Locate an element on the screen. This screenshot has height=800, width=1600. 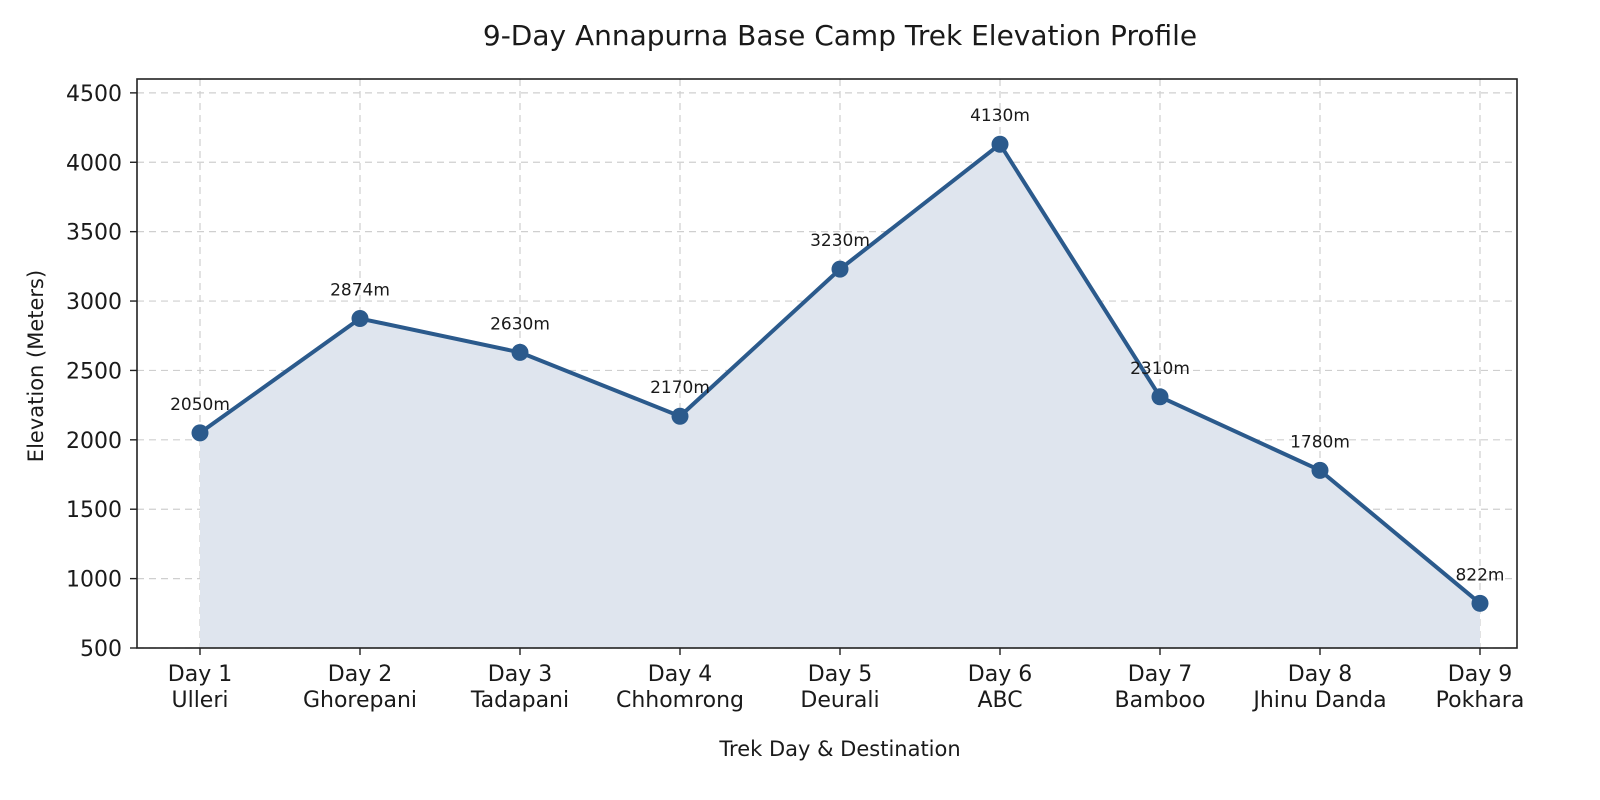
data-label: 2050m is located at coordinates (200, 405).